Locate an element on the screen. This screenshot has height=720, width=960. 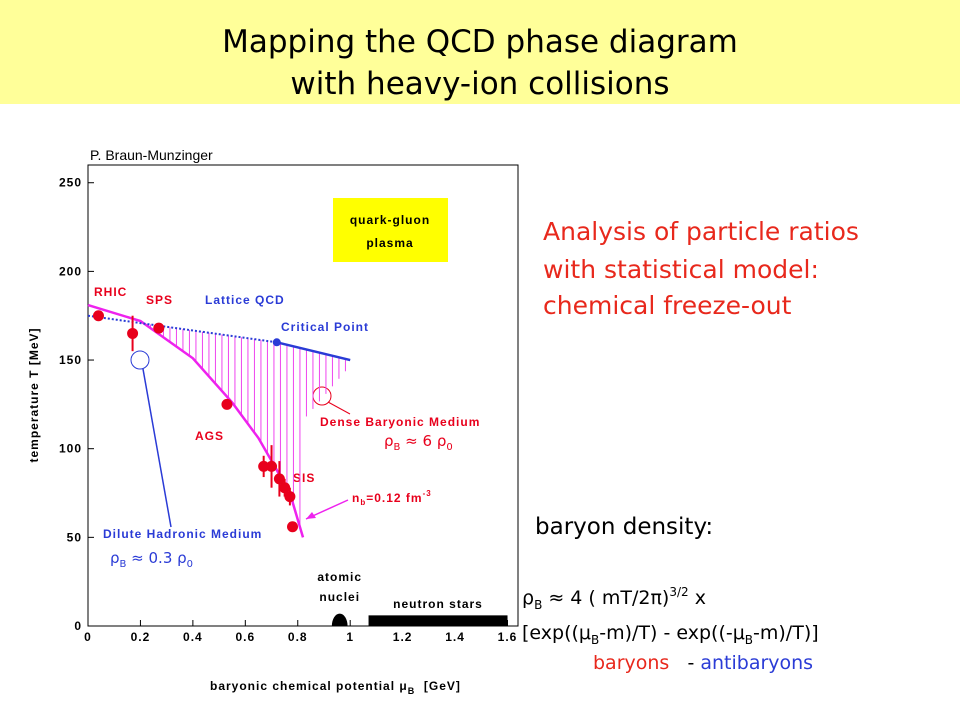
qgp-label: quark-gluon is located at coordinates (390, 220).